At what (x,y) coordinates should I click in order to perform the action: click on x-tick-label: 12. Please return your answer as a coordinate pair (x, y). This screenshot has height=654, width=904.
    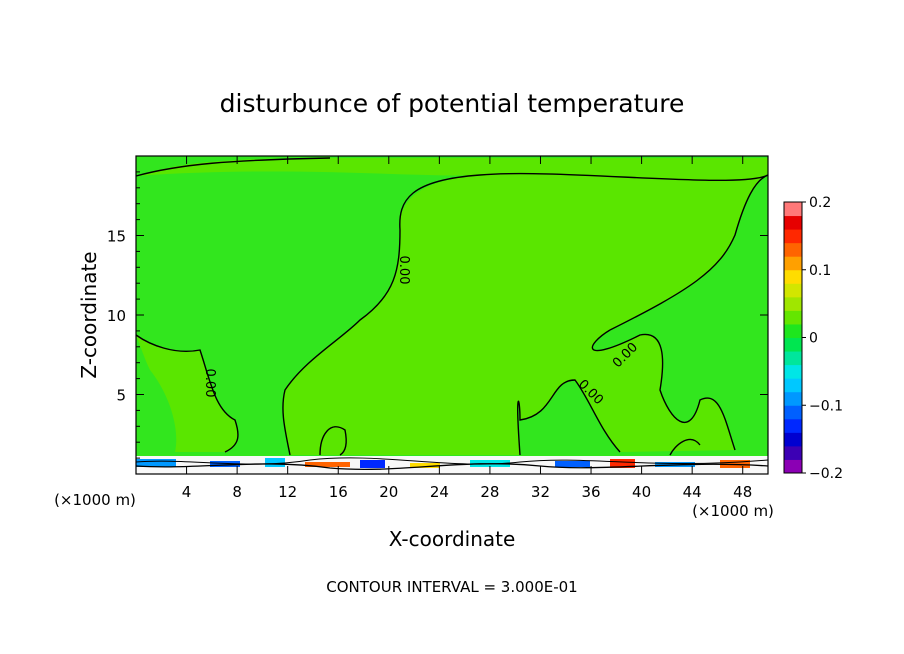
    Looking at the image, I should click on (287, 492).